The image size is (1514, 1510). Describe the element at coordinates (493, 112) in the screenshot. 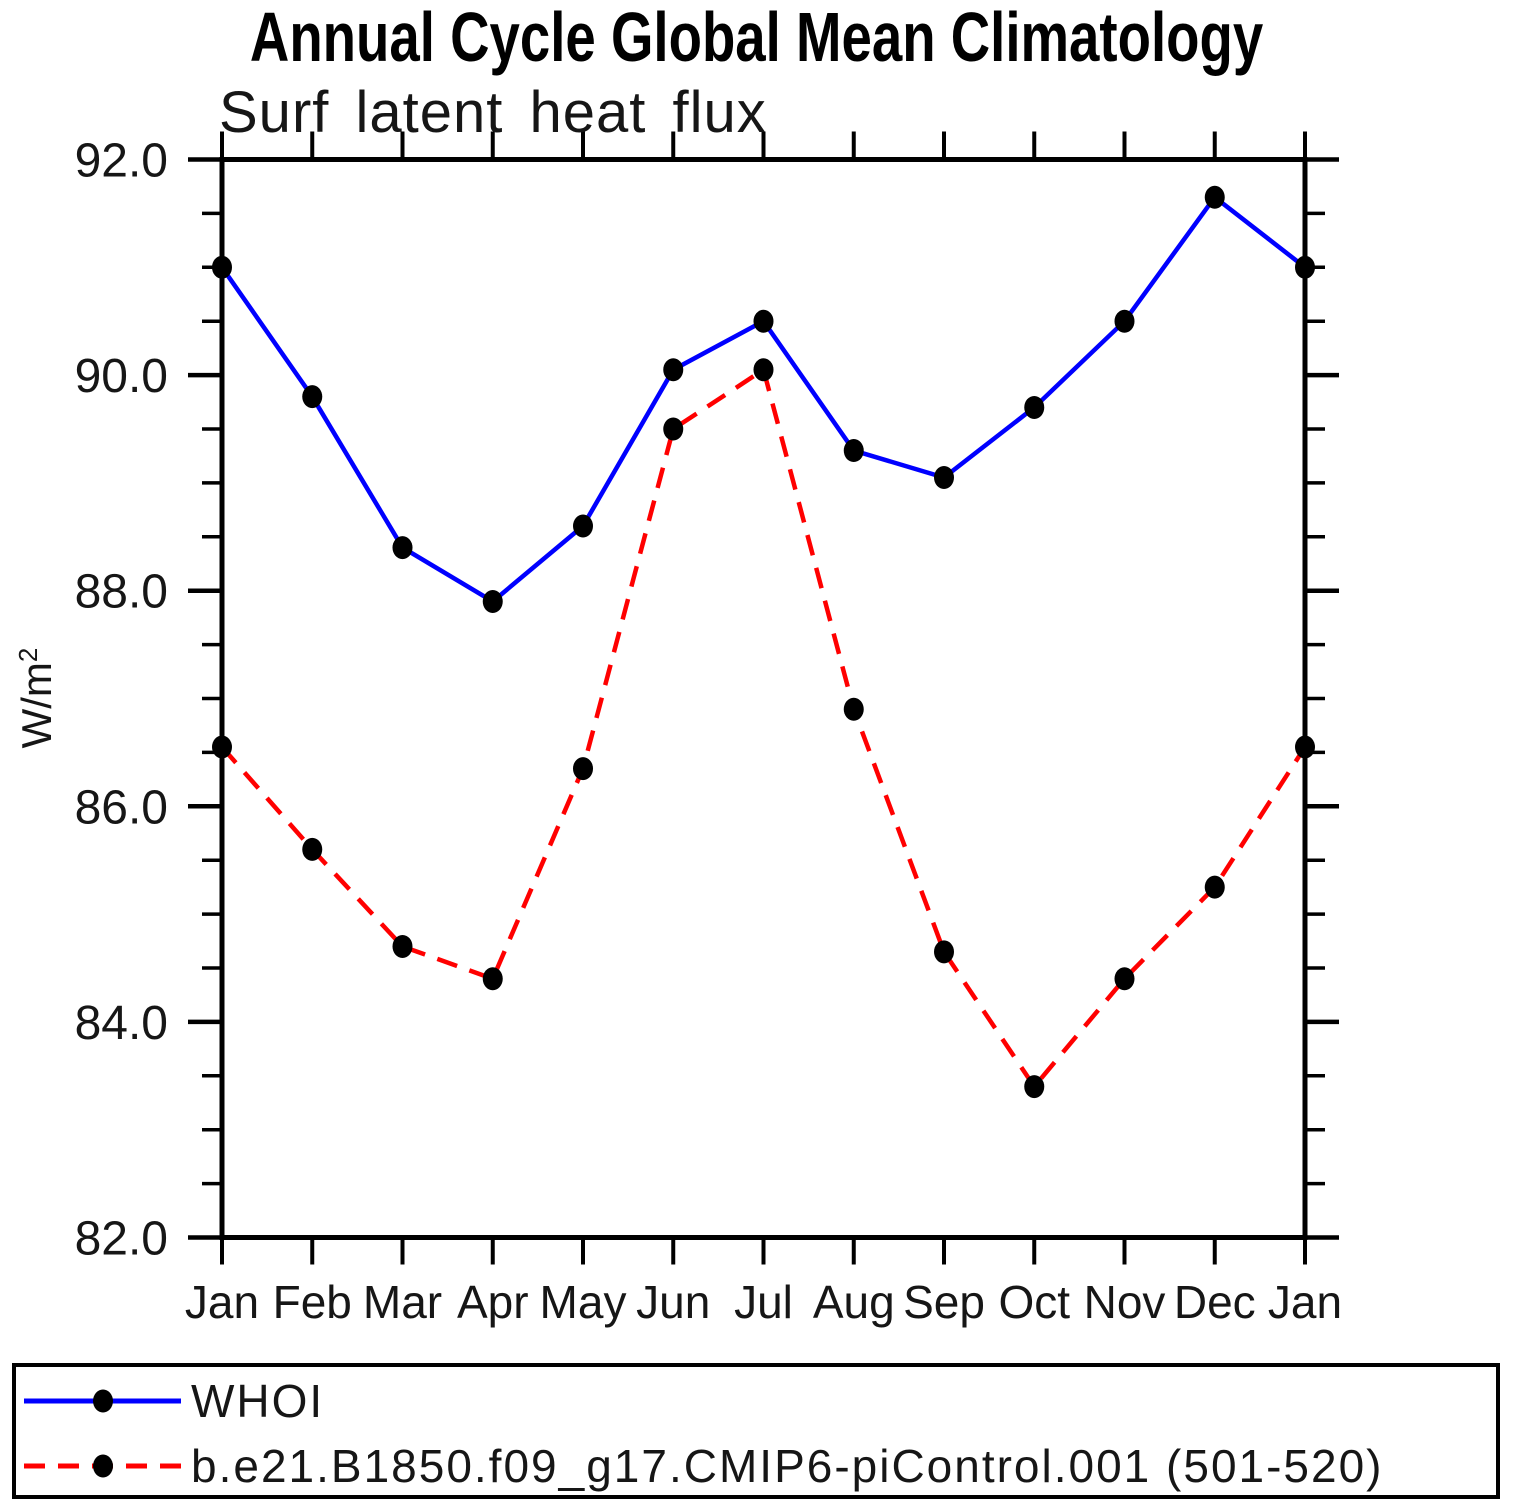

I see `chart-subtitle: Surf latent heat flux` at that location.